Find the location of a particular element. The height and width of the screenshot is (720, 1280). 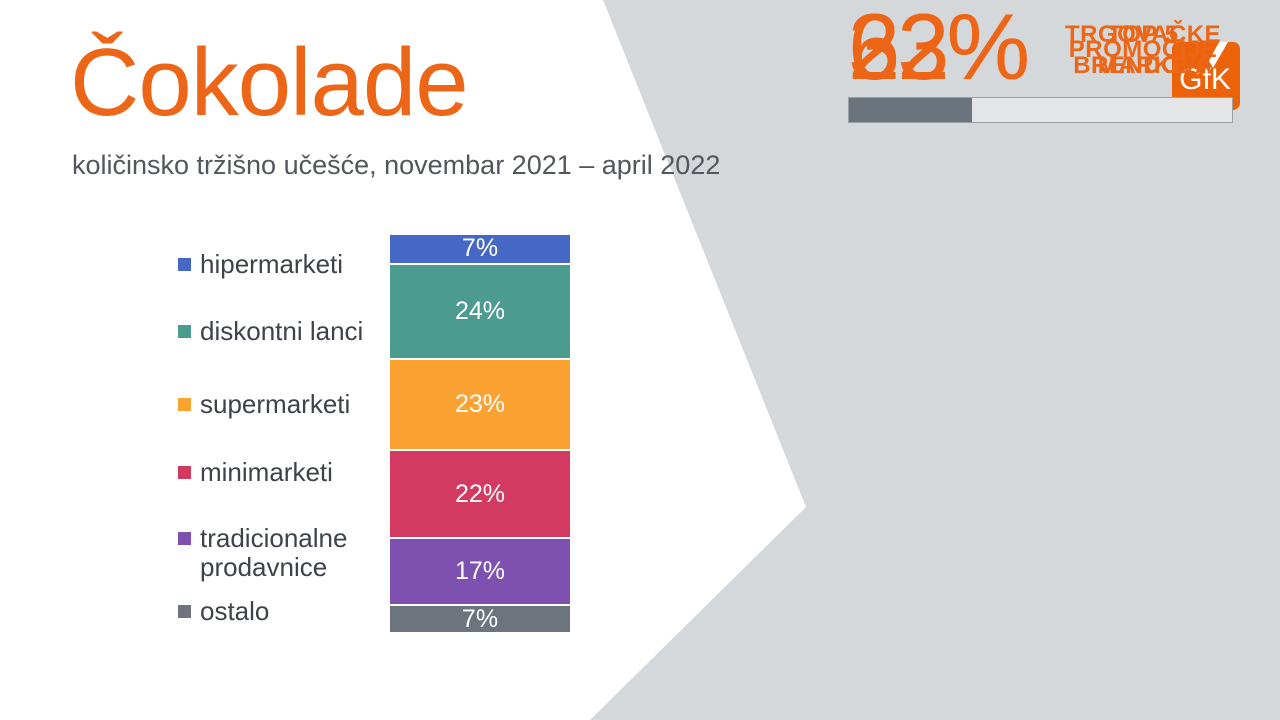

legend-item-ostalo: ostalo is located at coordinates (276, 611).